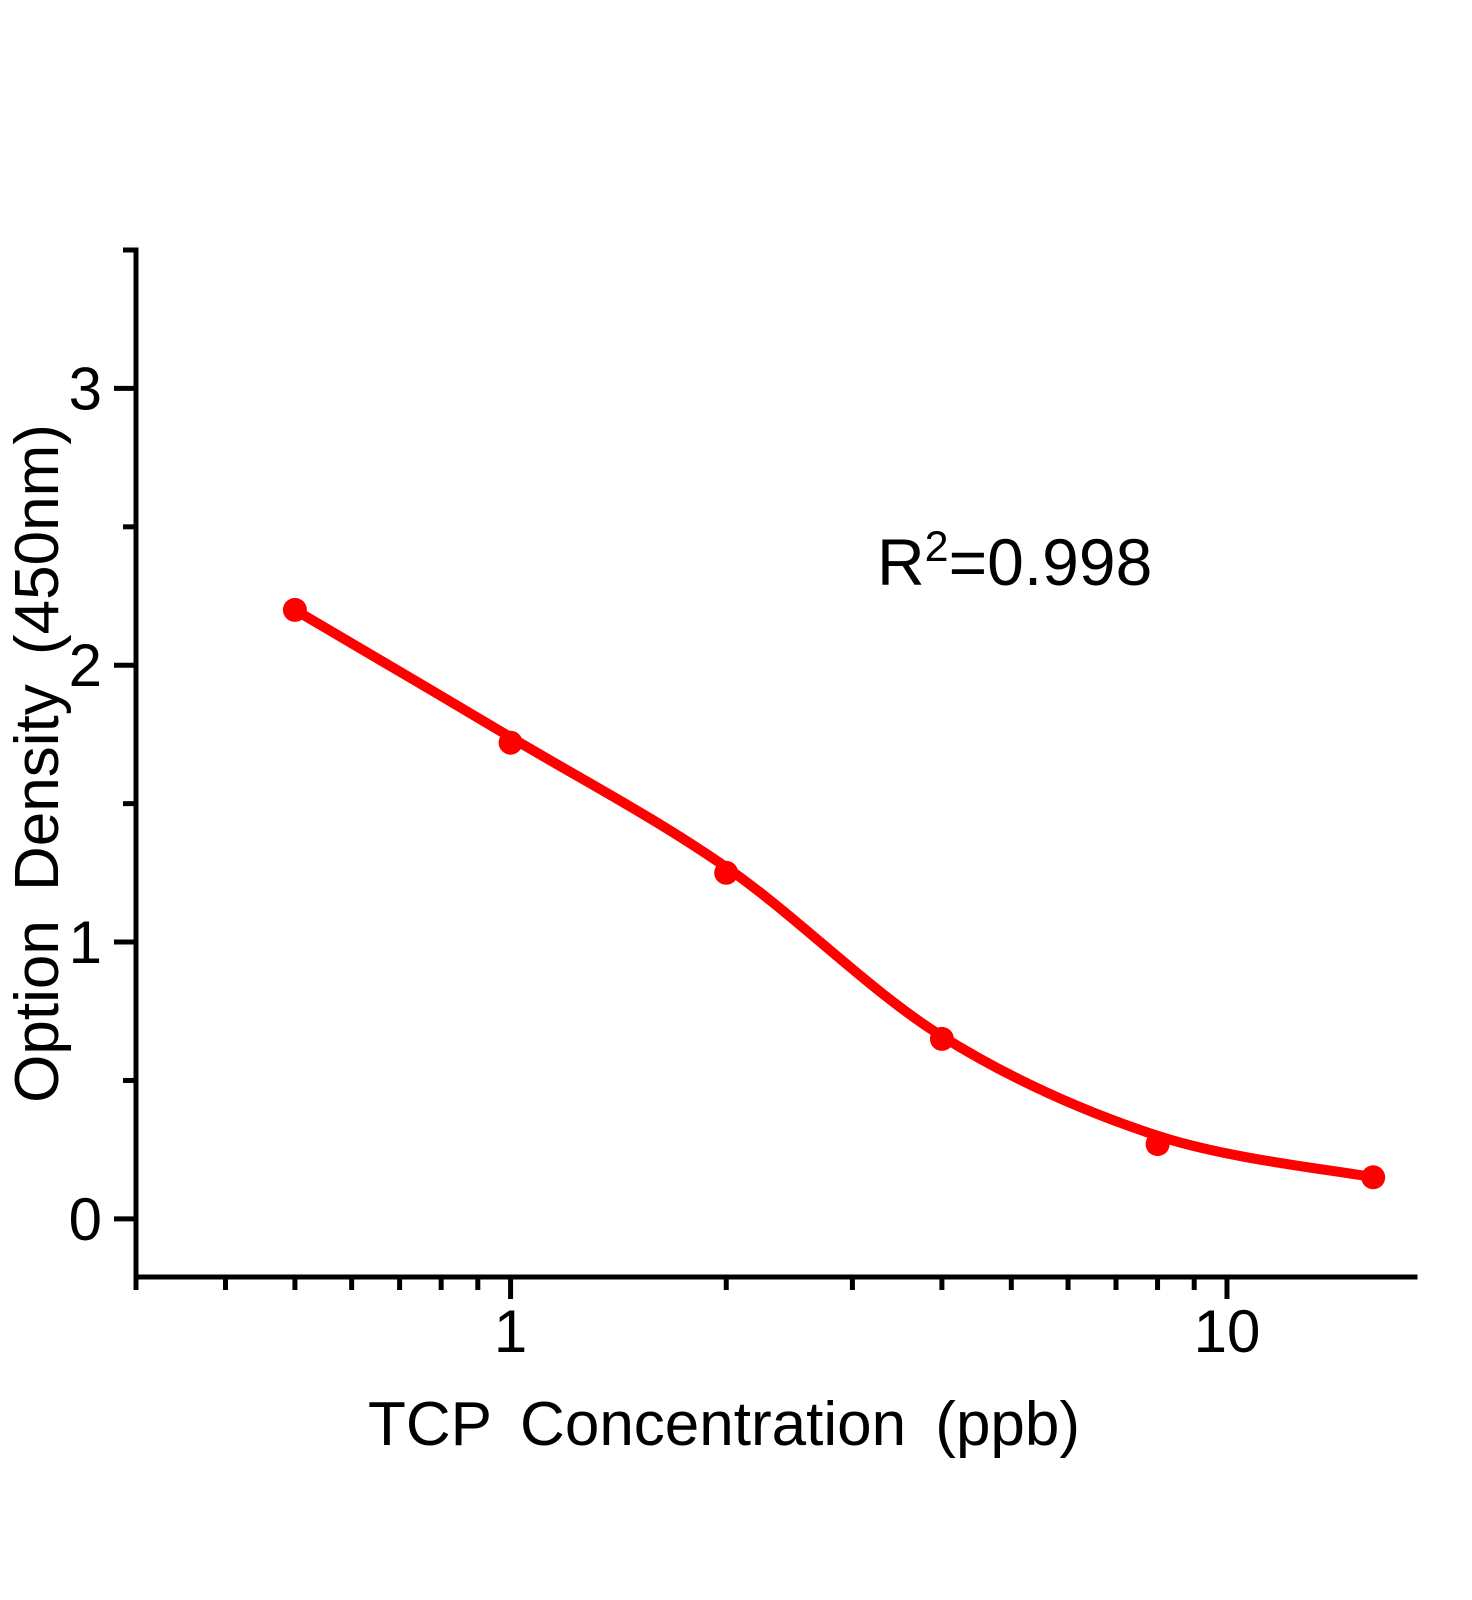  I want to click on x-tick-label-1: 1, so click(510, 1331).